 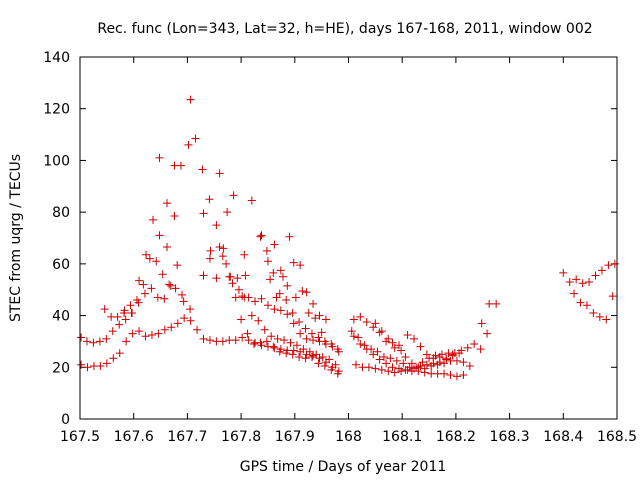 What do you see at coordinates (617, 437) in the screenshot?
I see `x-tick-label: 168.5` at bounding box center [617, 437].